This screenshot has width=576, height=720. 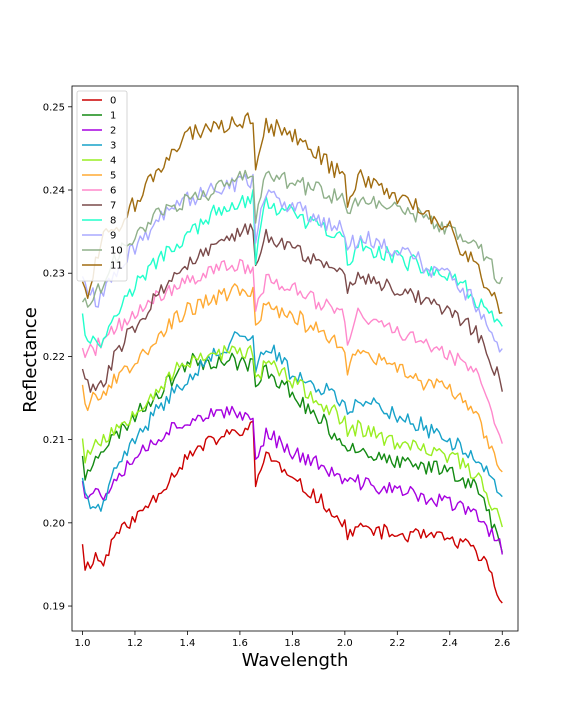 What do you see at coordinates (502, 643) in the screenshot?
I see `x-tick-label: 2.6` at bounding box center [502, 643].